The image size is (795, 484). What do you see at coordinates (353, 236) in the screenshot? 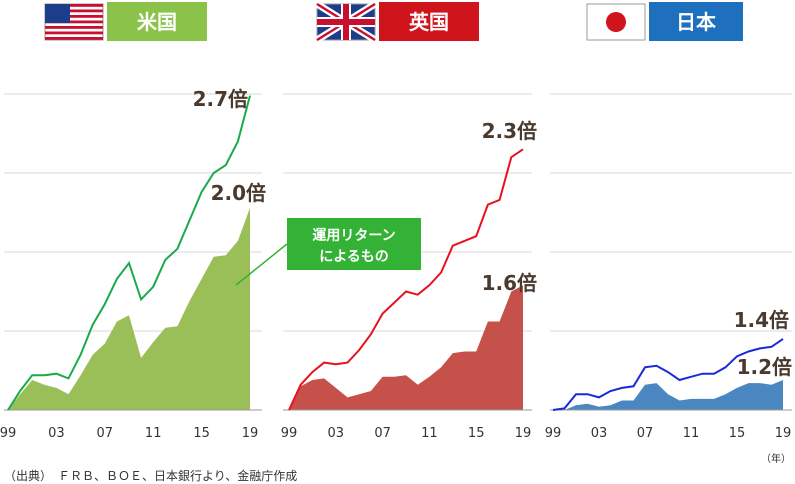
I see `annotation-line-1: 運用リターン` at bounding box center [353, 236].